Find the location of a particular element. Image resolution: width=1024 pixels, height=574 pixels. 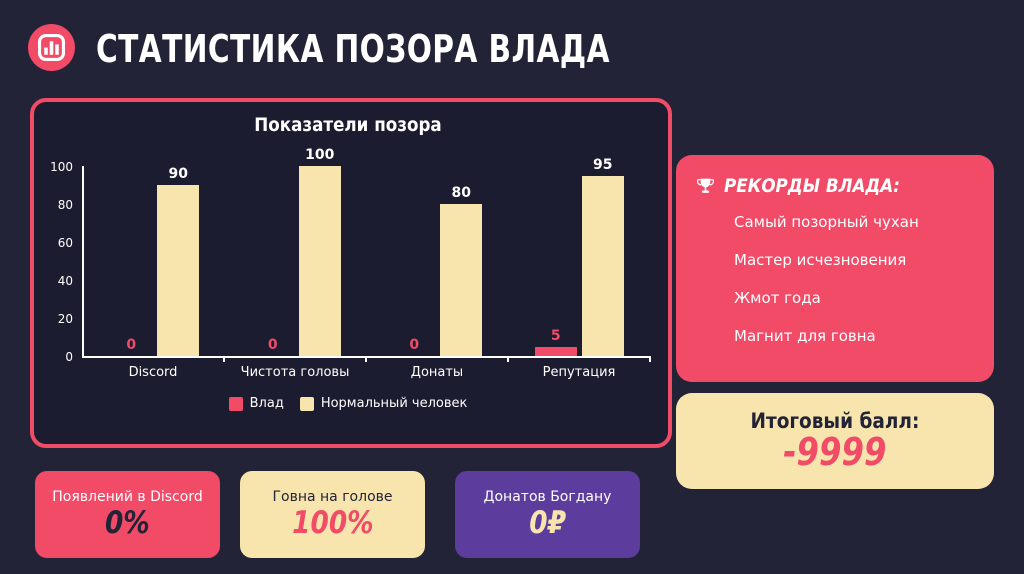

legend-item-vlad: Влад is located at coordinates (256, 403).